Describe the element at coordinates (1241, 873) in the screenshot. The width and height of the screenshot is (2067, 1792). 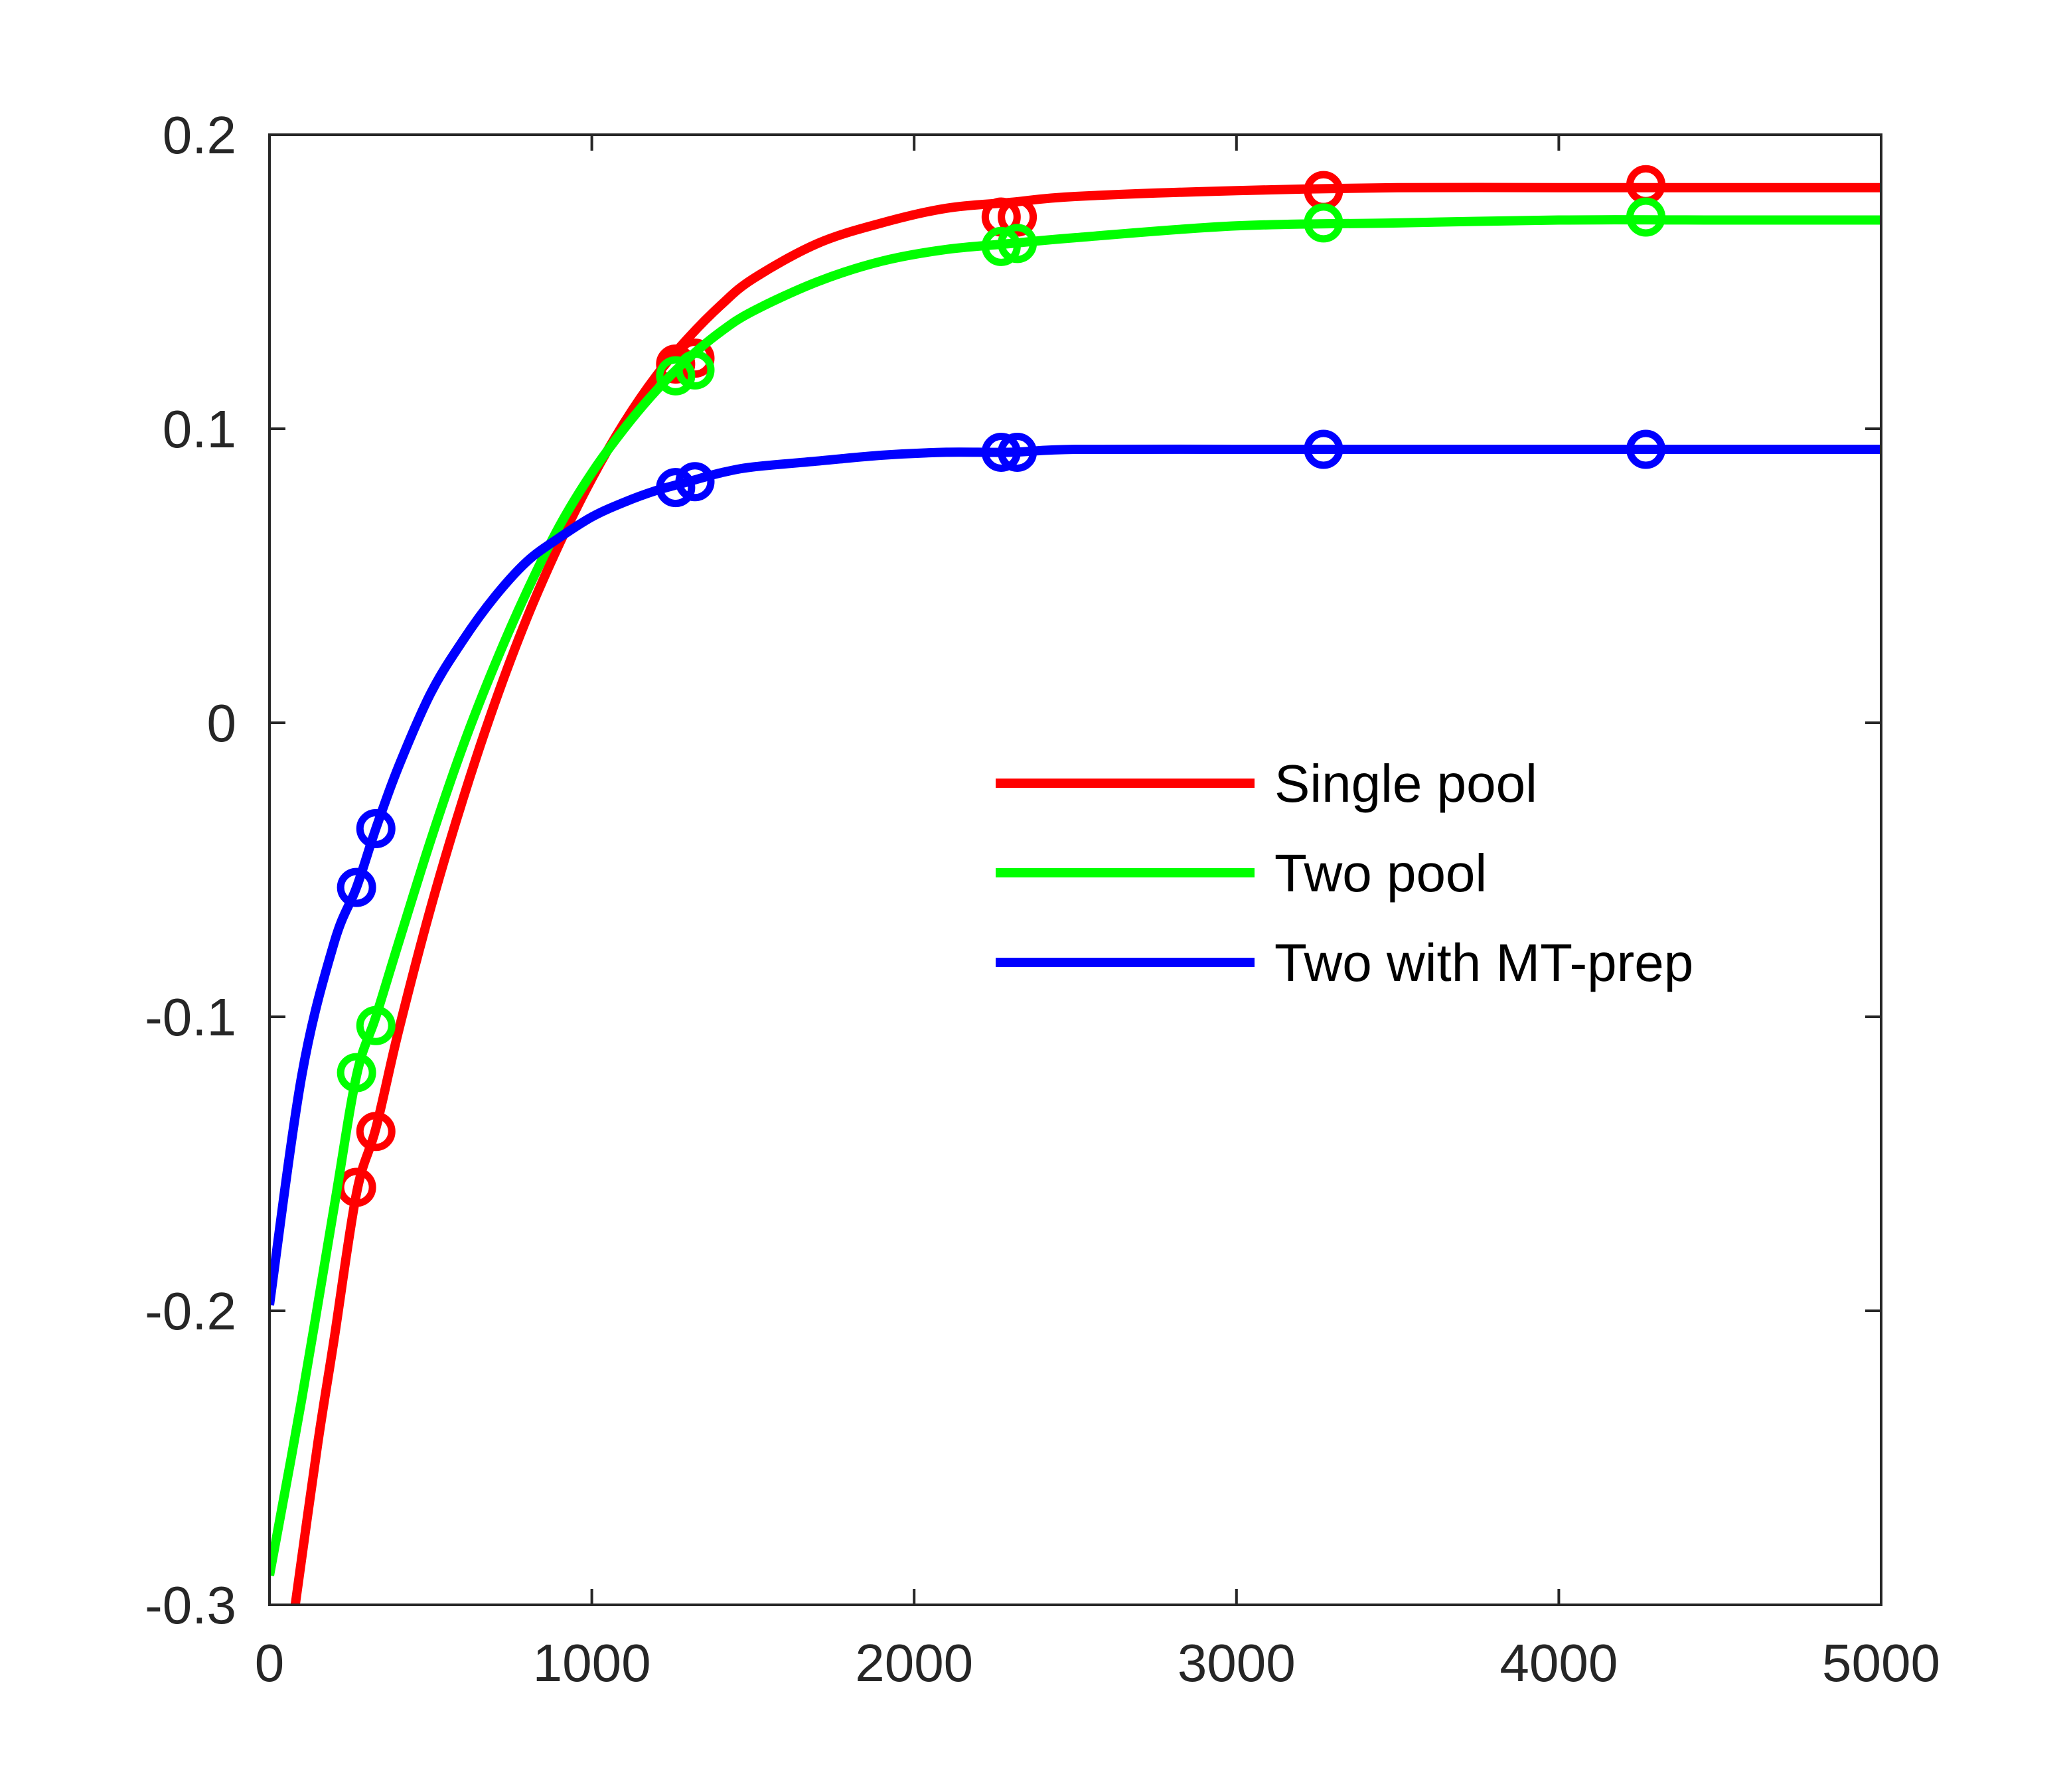
I see `legend-item-two-pool: Two pool` at that location.